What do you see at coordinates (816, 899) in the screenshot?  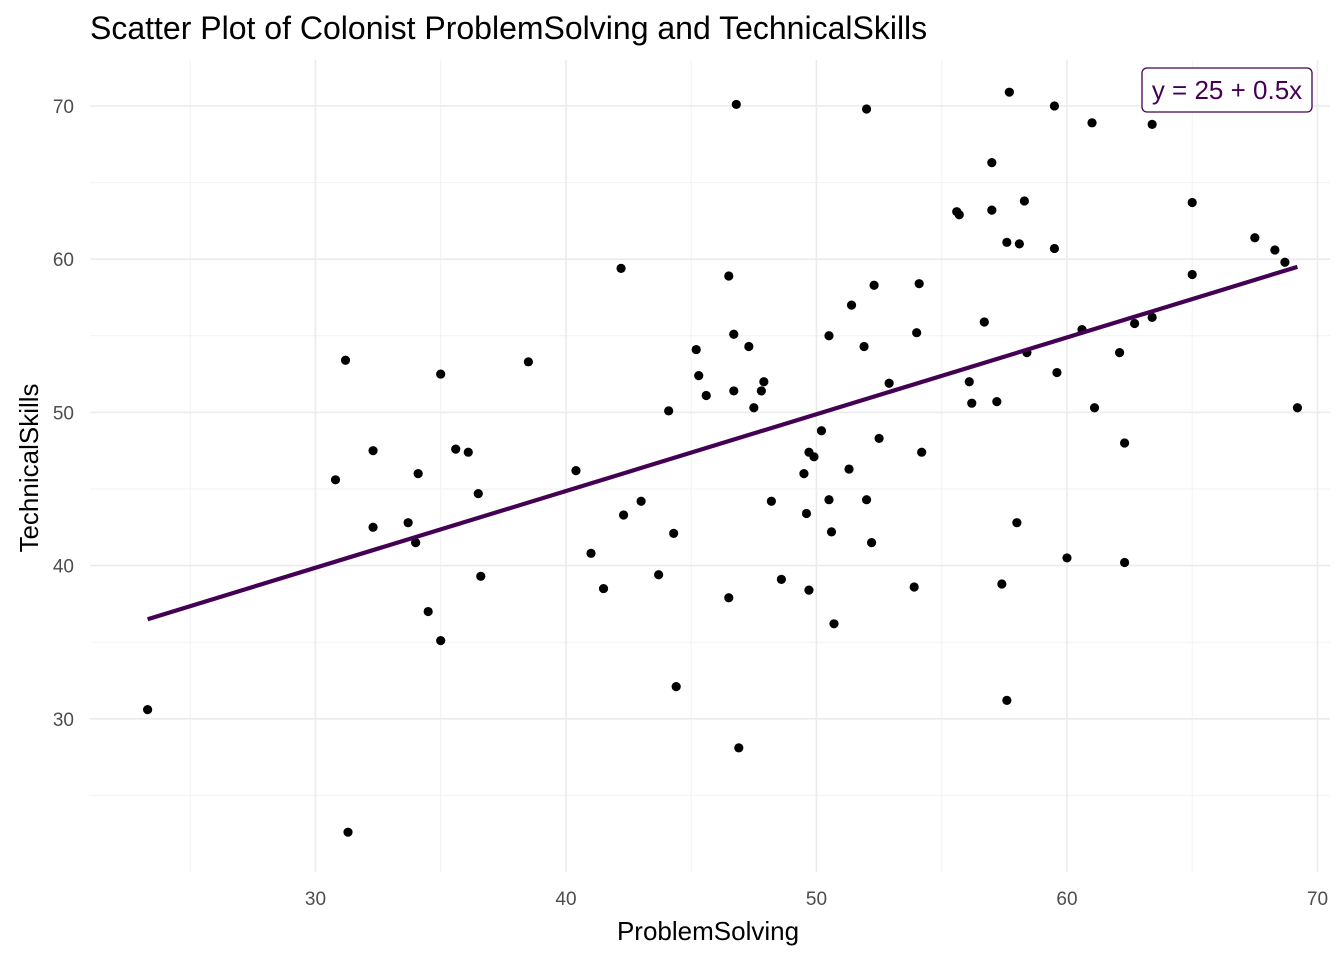 I see `x-tick-label: 50` at bounding box center [816, 899].